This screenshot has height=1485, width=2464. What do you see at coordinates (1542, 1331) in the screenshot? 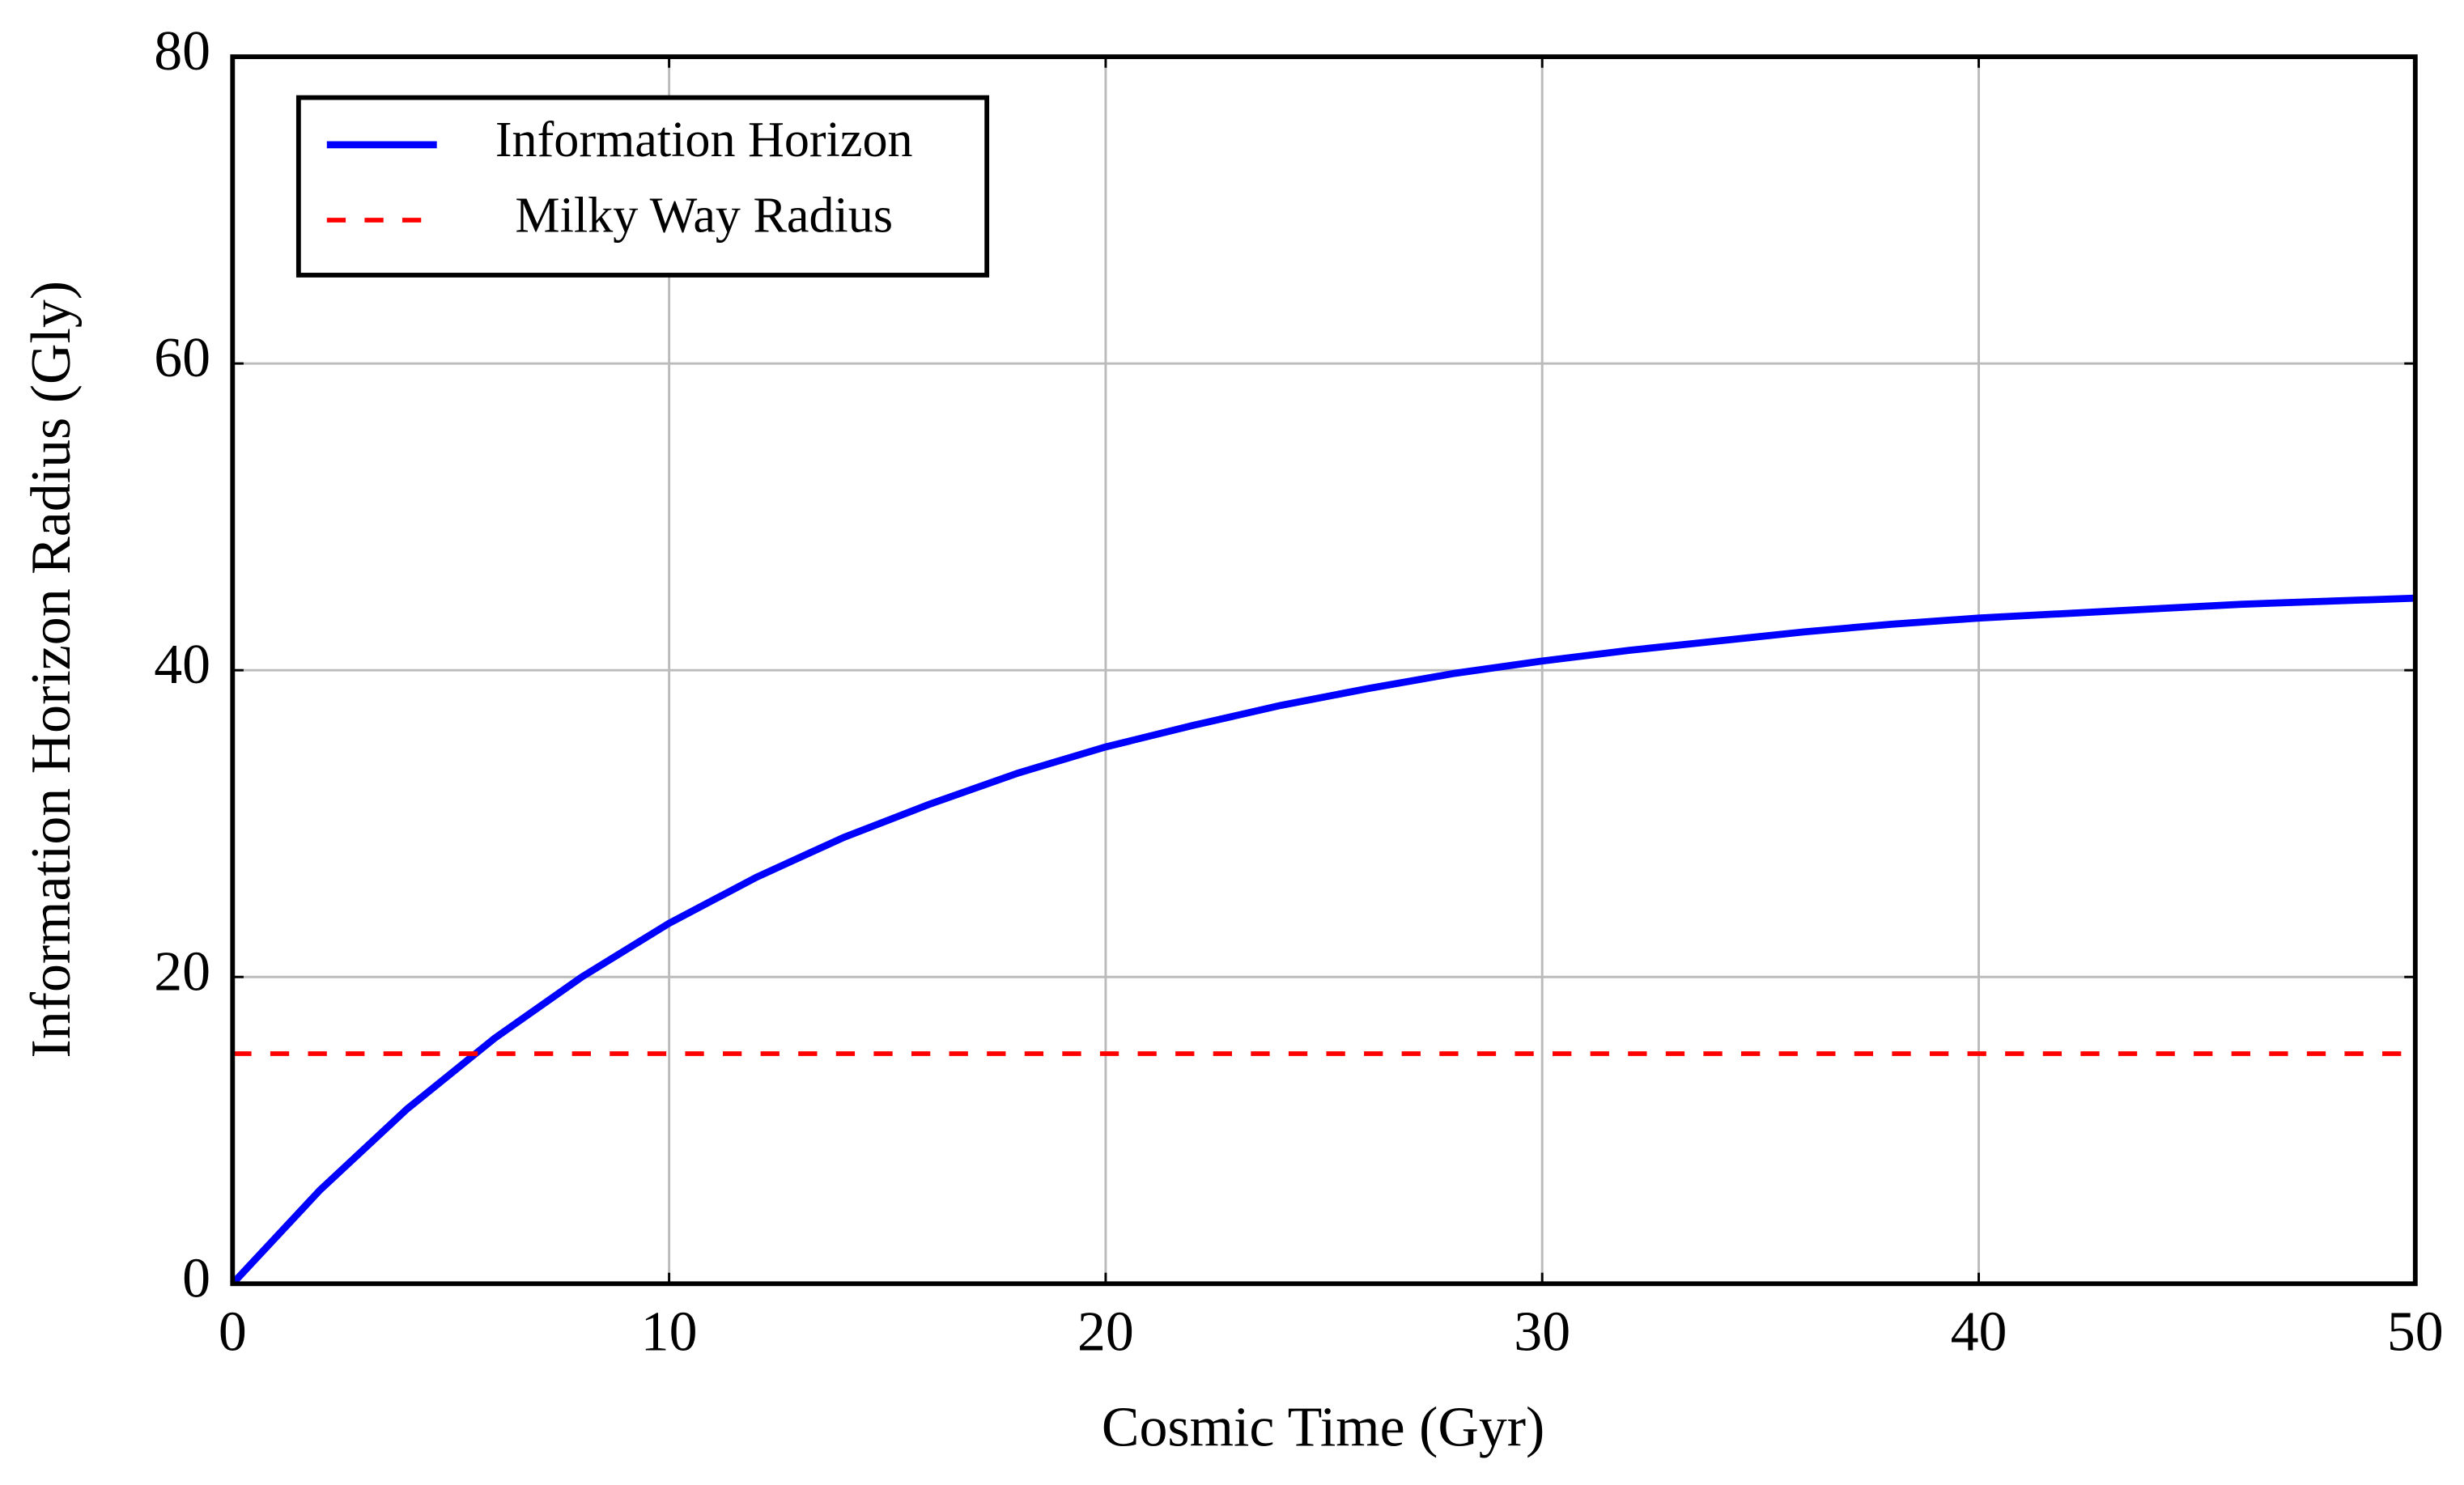
I see `x-tick-label: 30` at bounding box center [1542, 1331].